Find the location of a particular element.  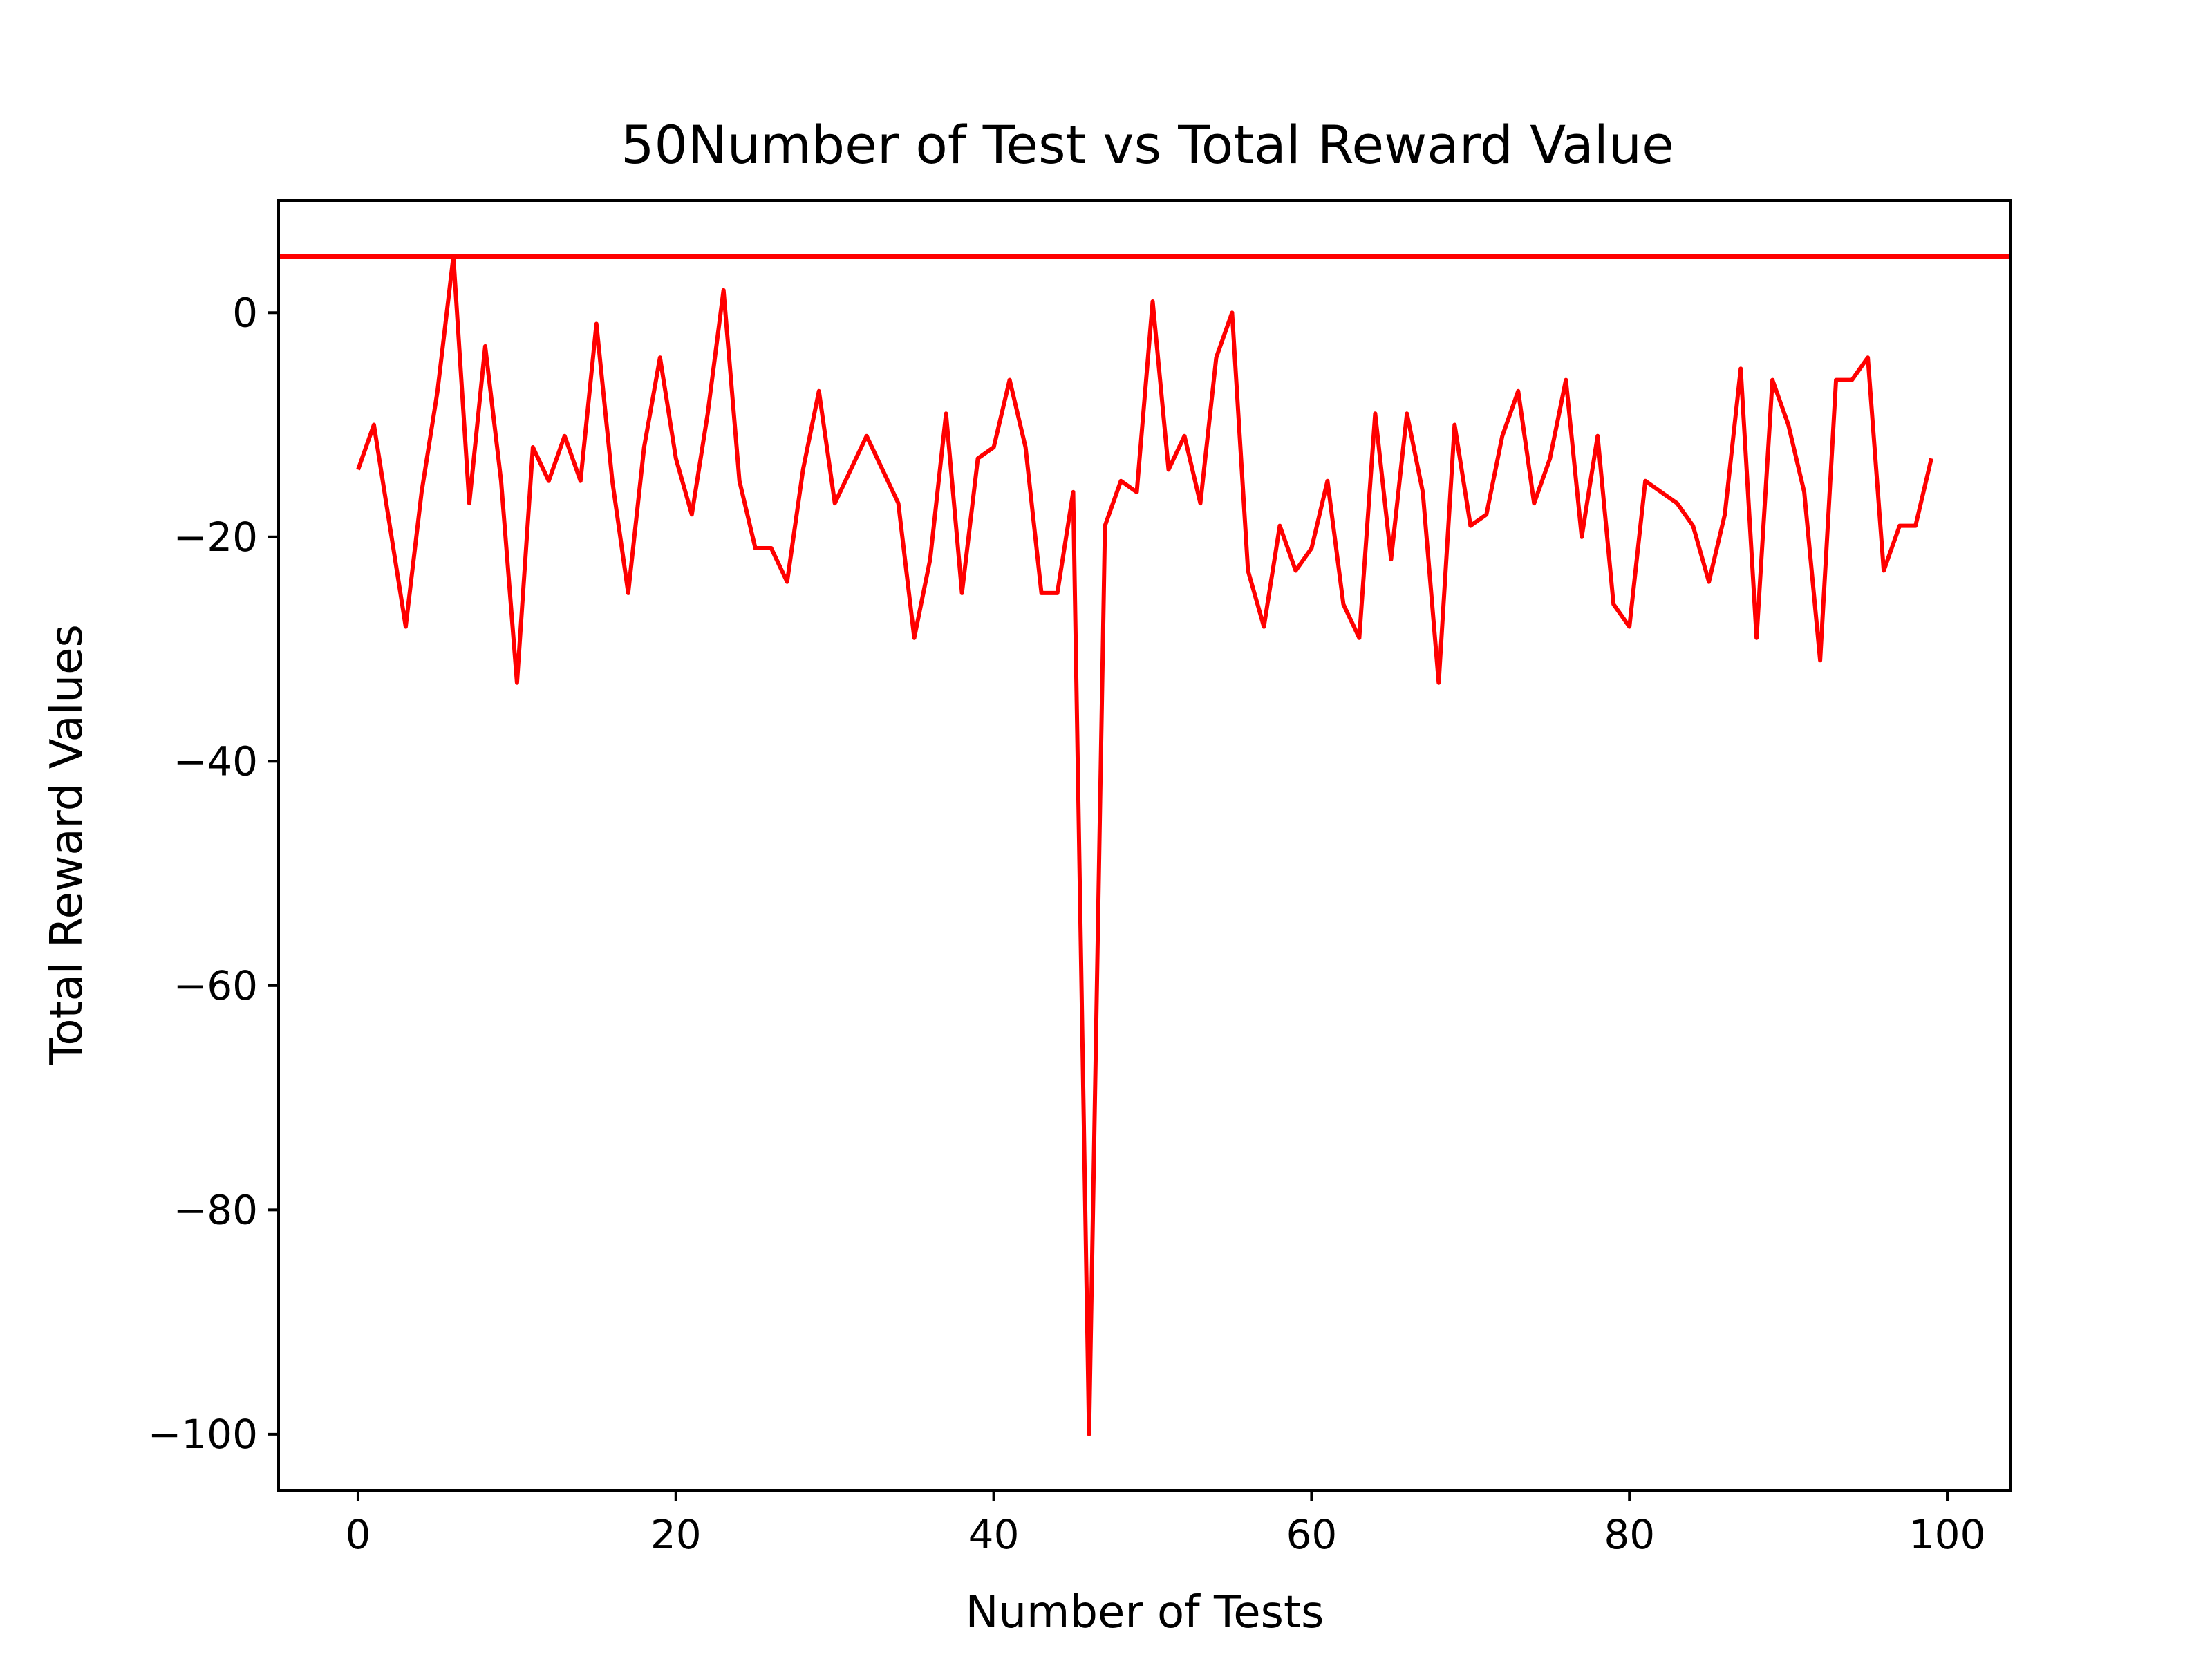

x-tick-label: 60 is located at coordinates (1311, 1535).